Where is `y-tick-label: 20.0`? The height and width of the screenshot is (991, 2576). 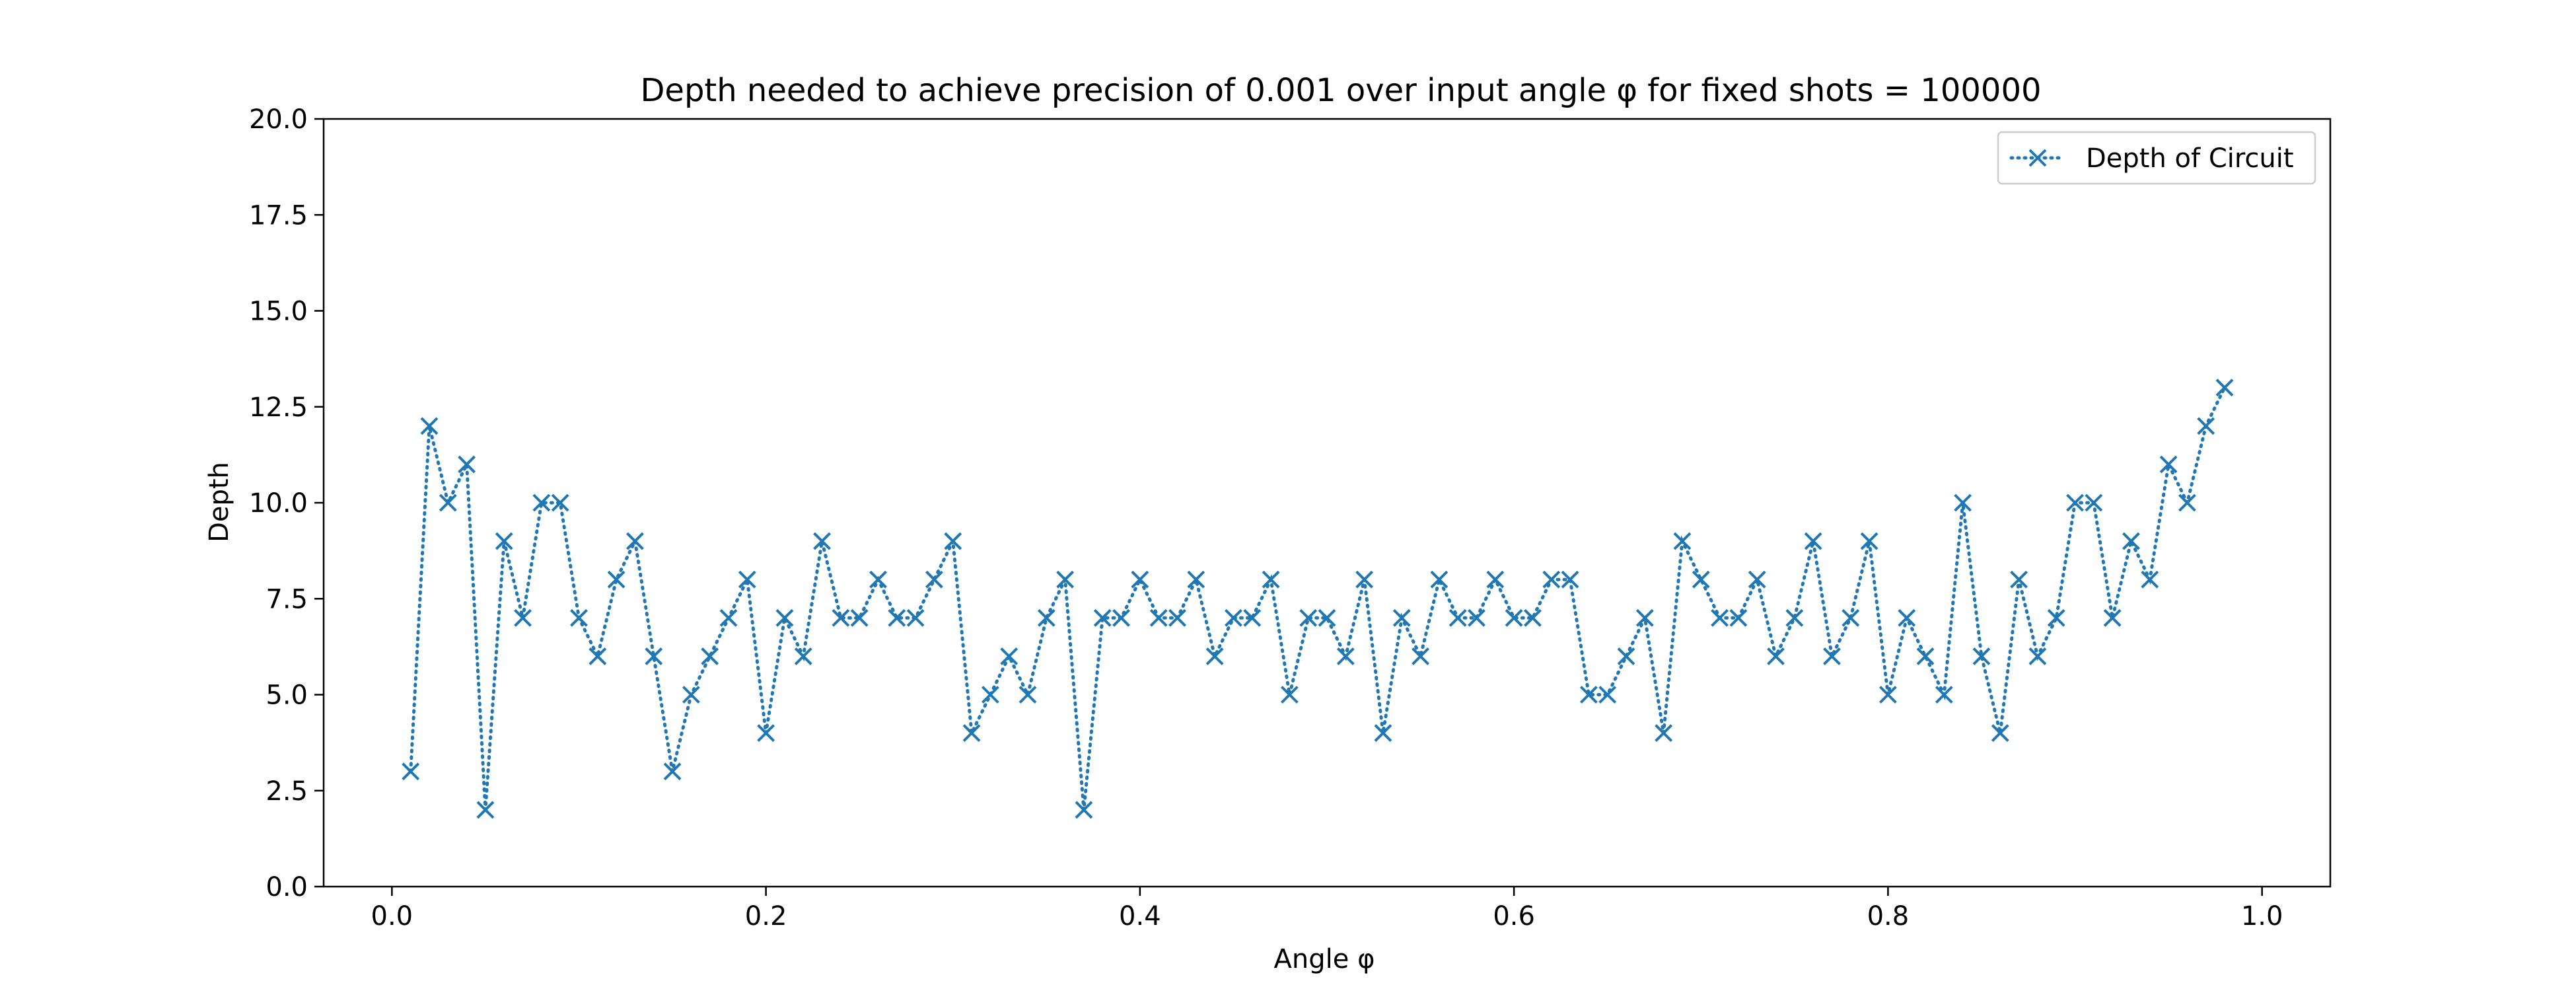 y-tick-label: 20.0 is located at coordinates (278, 119).